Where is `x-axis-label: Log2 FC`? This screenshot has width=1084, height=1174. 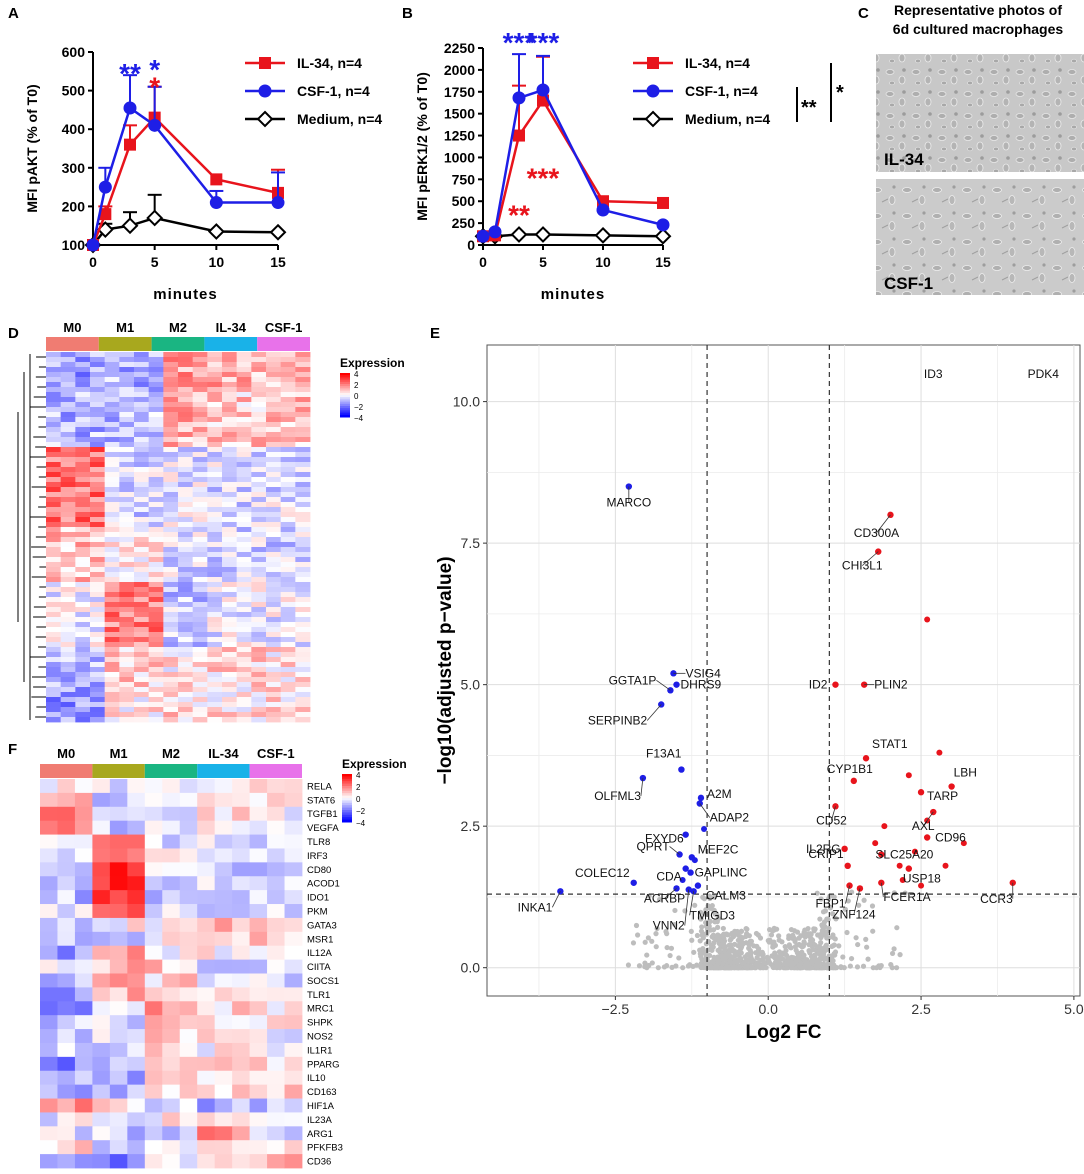 x-axis-label: Log2 FC is located at coordinates (784, 1032).